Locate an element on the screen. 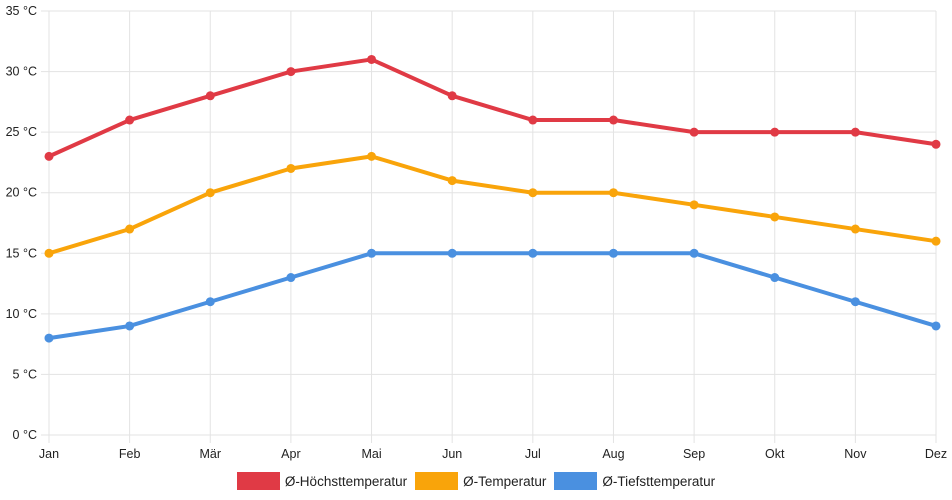 This screenshot has height=500, width=952. legend-item: Ø-Temperatur is located at coordinates (480, 481).